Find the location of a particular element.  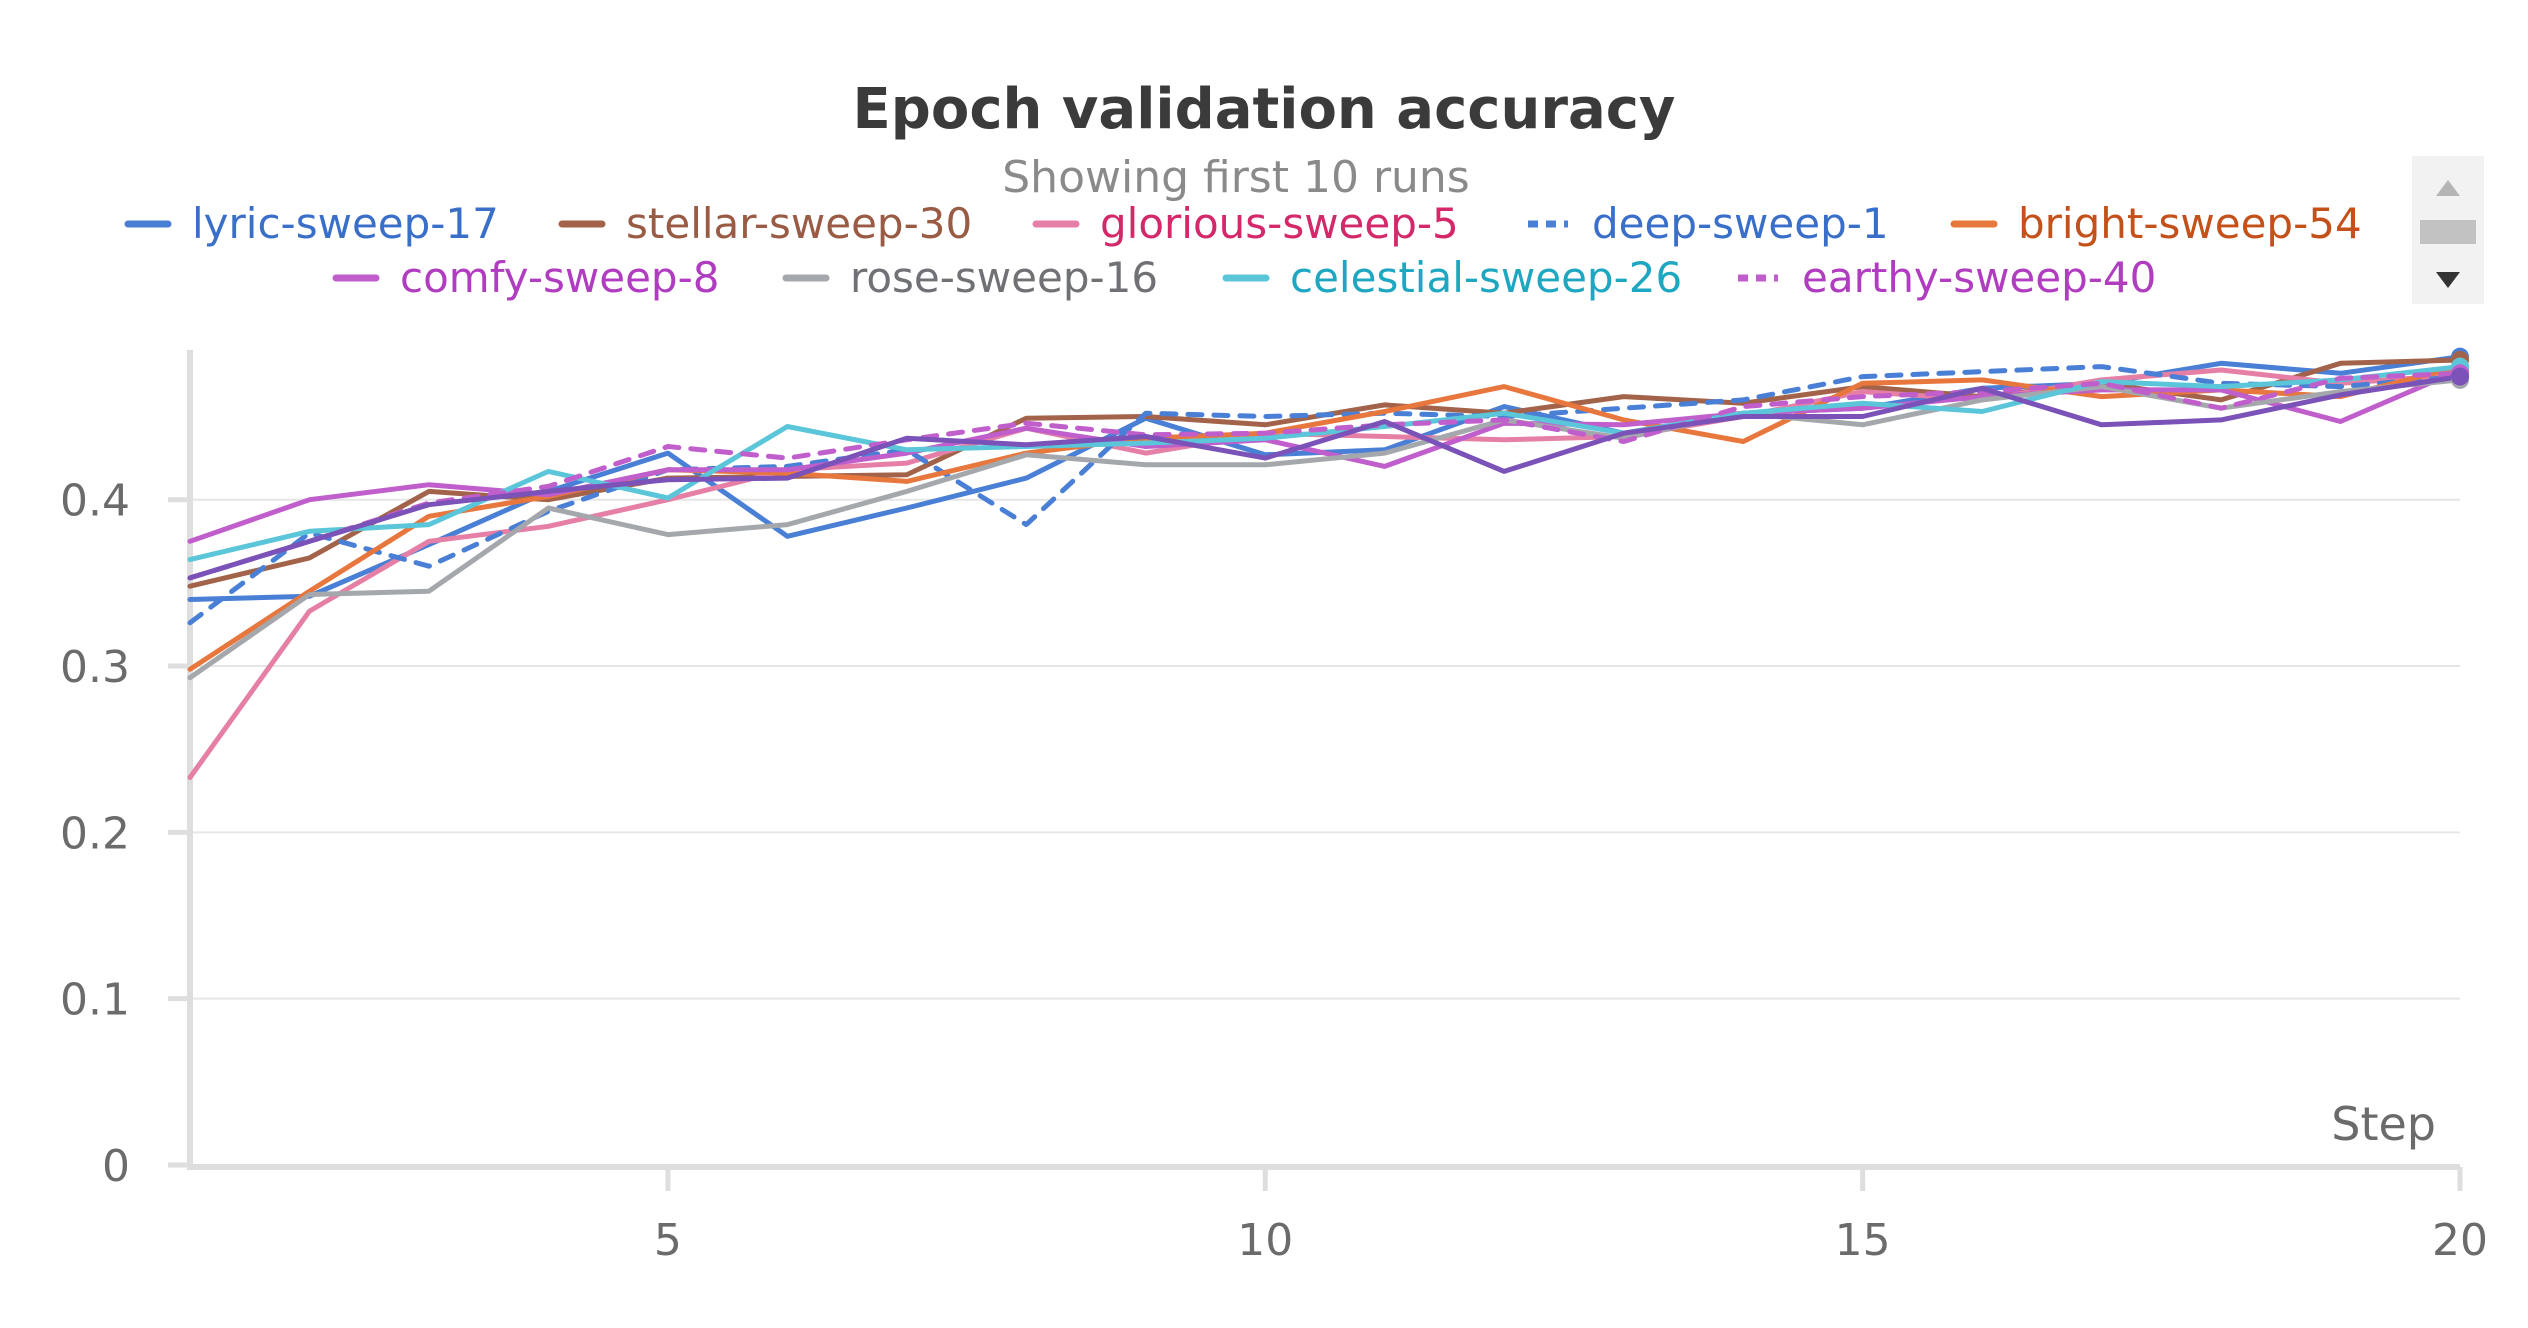

end-markers is located at coordinates (2460, 368).